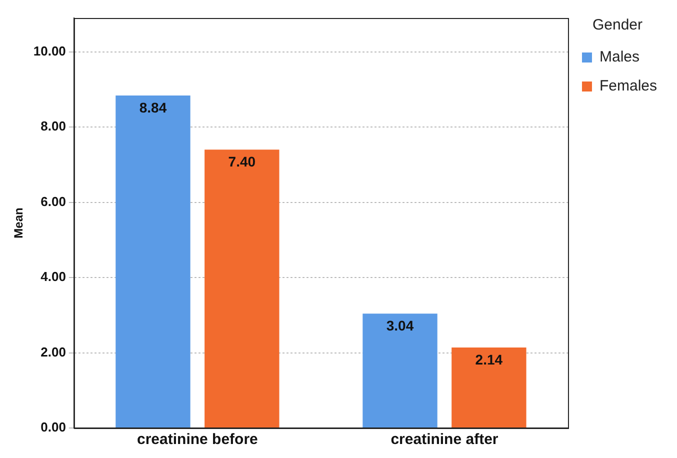 The image size is (677, 458). I want to click on x-tick-label: creatinine after, so click(444, 439).